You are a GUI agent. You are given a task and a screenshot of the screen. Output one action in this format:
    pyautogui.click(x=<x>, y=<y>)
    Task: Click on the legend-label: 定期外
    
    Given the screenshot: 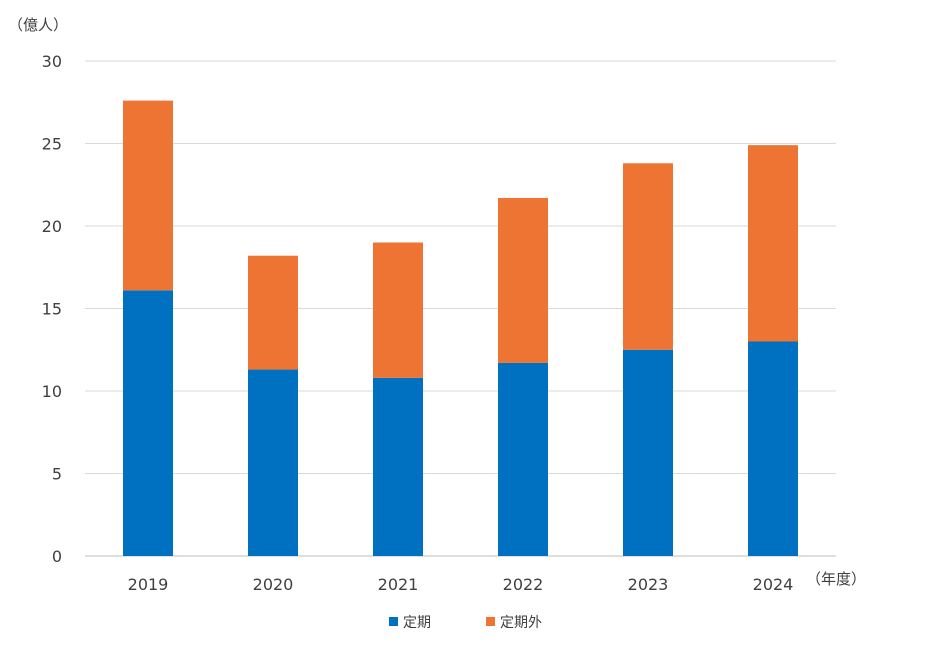 What is the action you would take?
    pyautogui.click(x=521, y=623)
    